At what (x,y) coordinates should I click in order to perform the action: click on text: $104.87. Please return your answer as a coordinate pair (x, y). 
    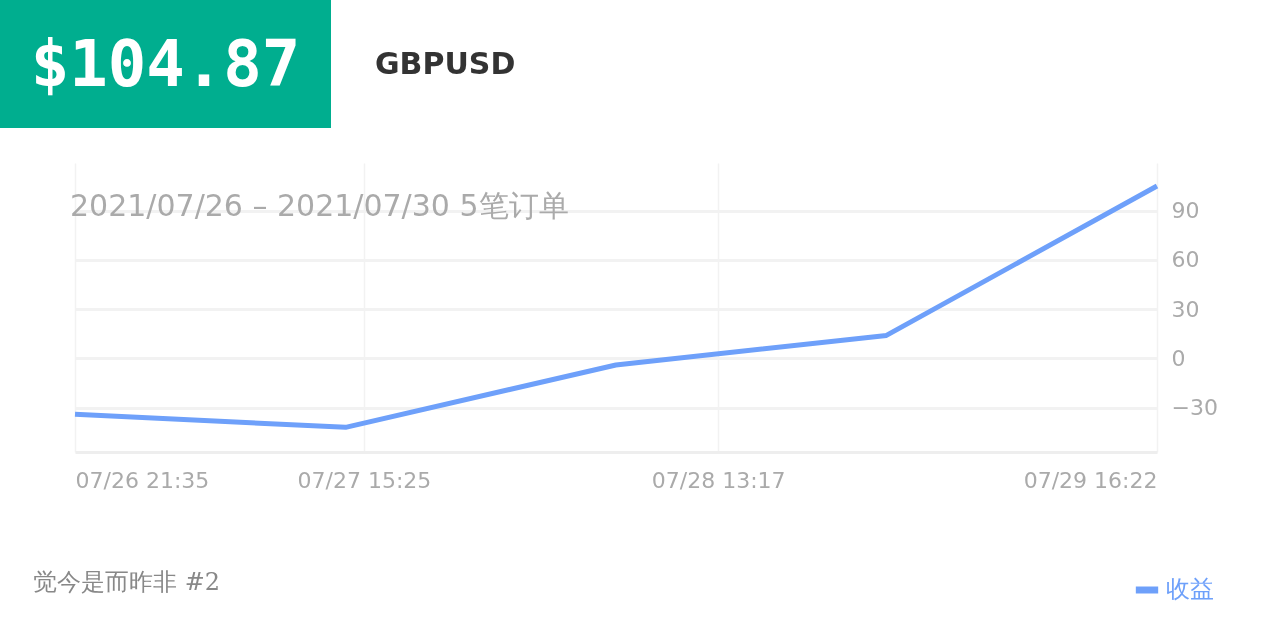
    Looking at the image, I should click on (165, 64).